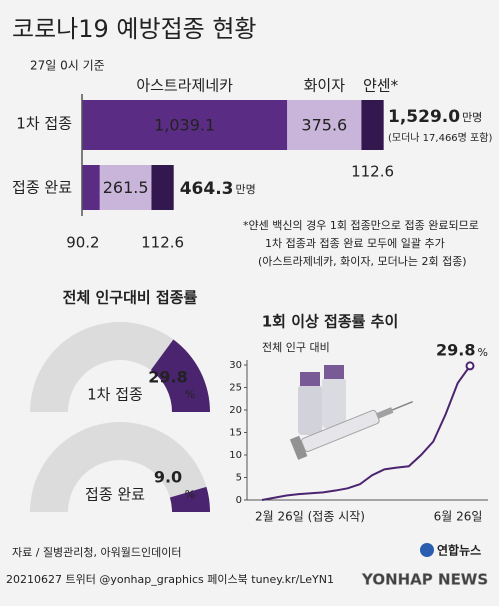  What do you see at coordinates (325, 86) in the screenshot?
I see `legend-label: 화이자` at bounding box center [325, 86].